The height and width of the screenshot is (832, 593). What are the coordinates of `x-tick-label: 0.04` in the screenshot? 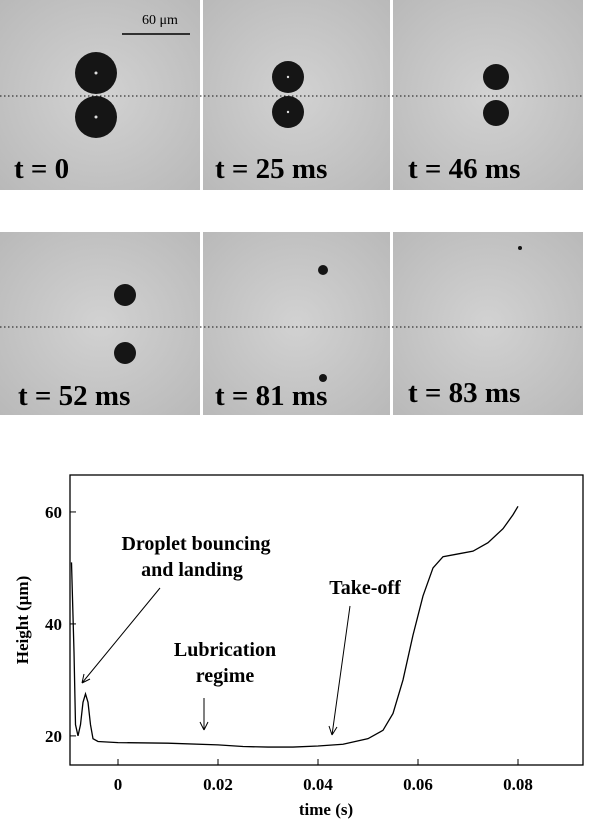 It's located at (318, 784).